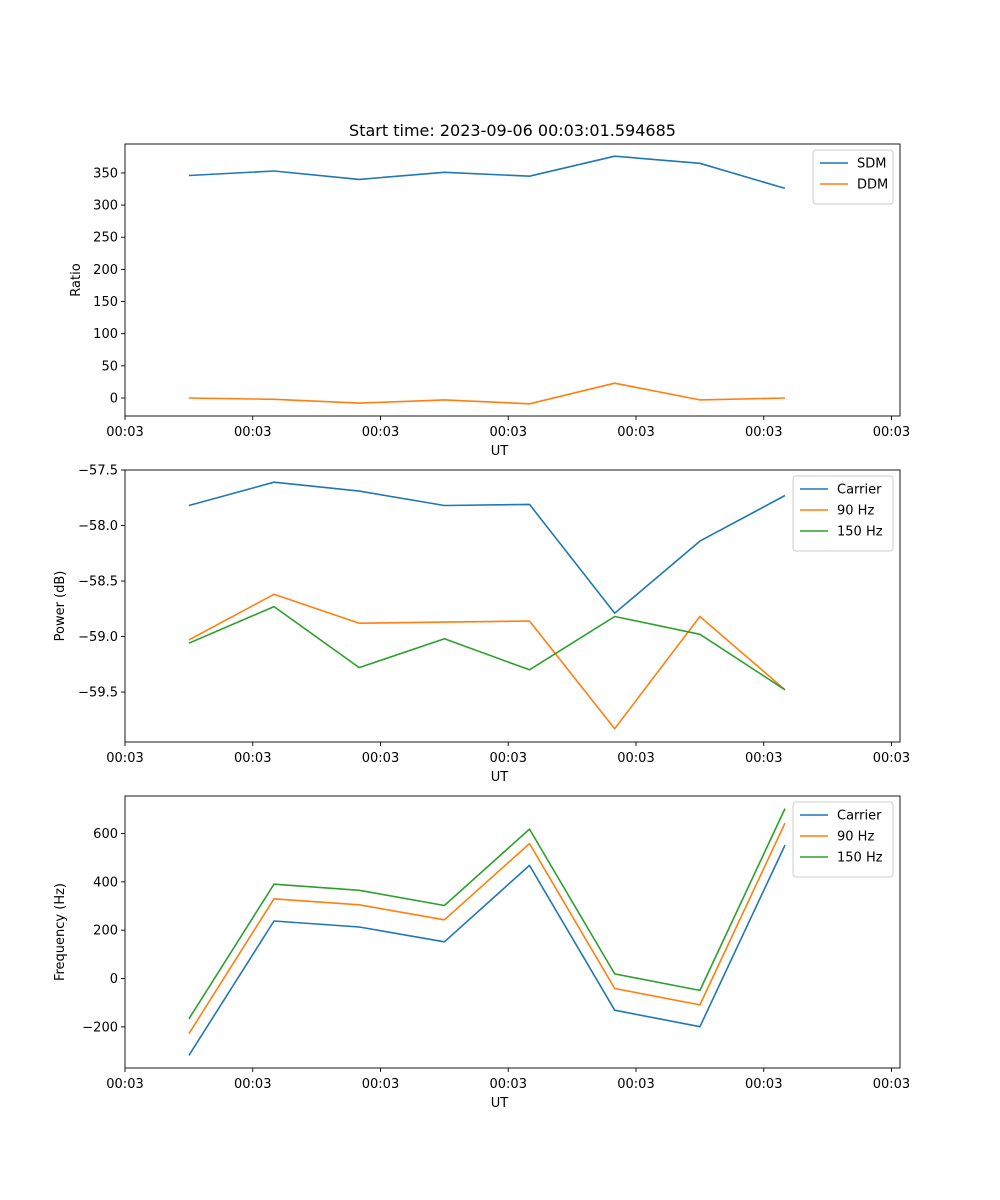  Describe the element at coordinates (60, 606) in the screenshot. I see `y-axis-label: Power (dB)` at that location.